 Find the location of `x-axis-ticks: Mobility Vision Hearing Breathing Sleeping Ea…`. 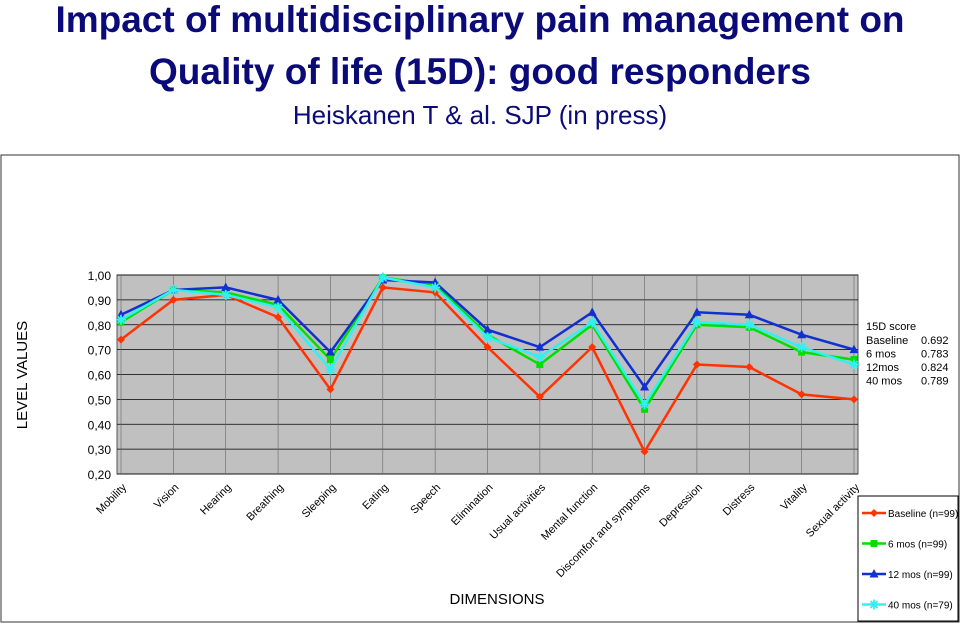

x-axis-ticks: Mobility Vision Hearing Breathing Sleeping Ea… is located at coordinates (478, 530).